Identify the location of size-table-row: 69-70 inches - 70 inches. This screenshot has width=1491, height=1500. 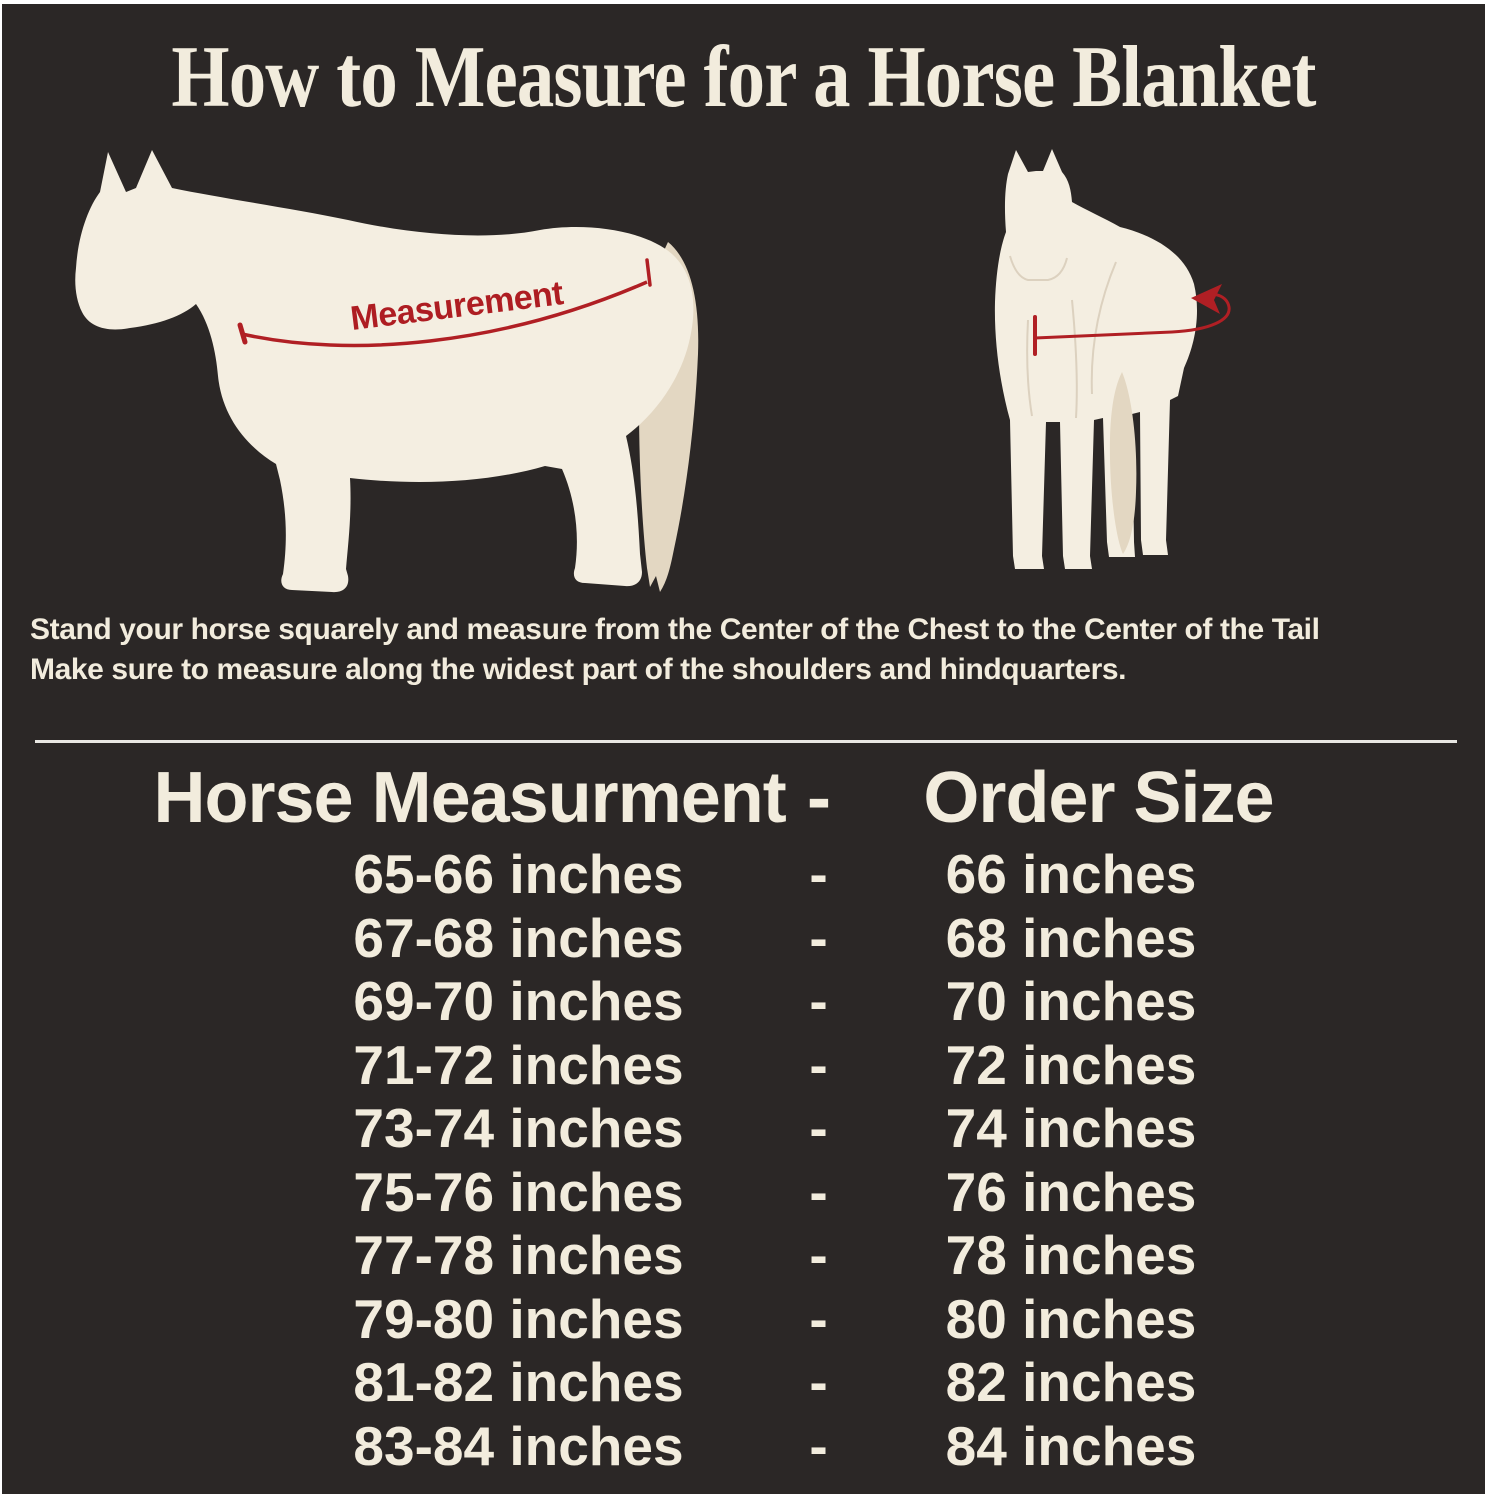
(744, 1001).